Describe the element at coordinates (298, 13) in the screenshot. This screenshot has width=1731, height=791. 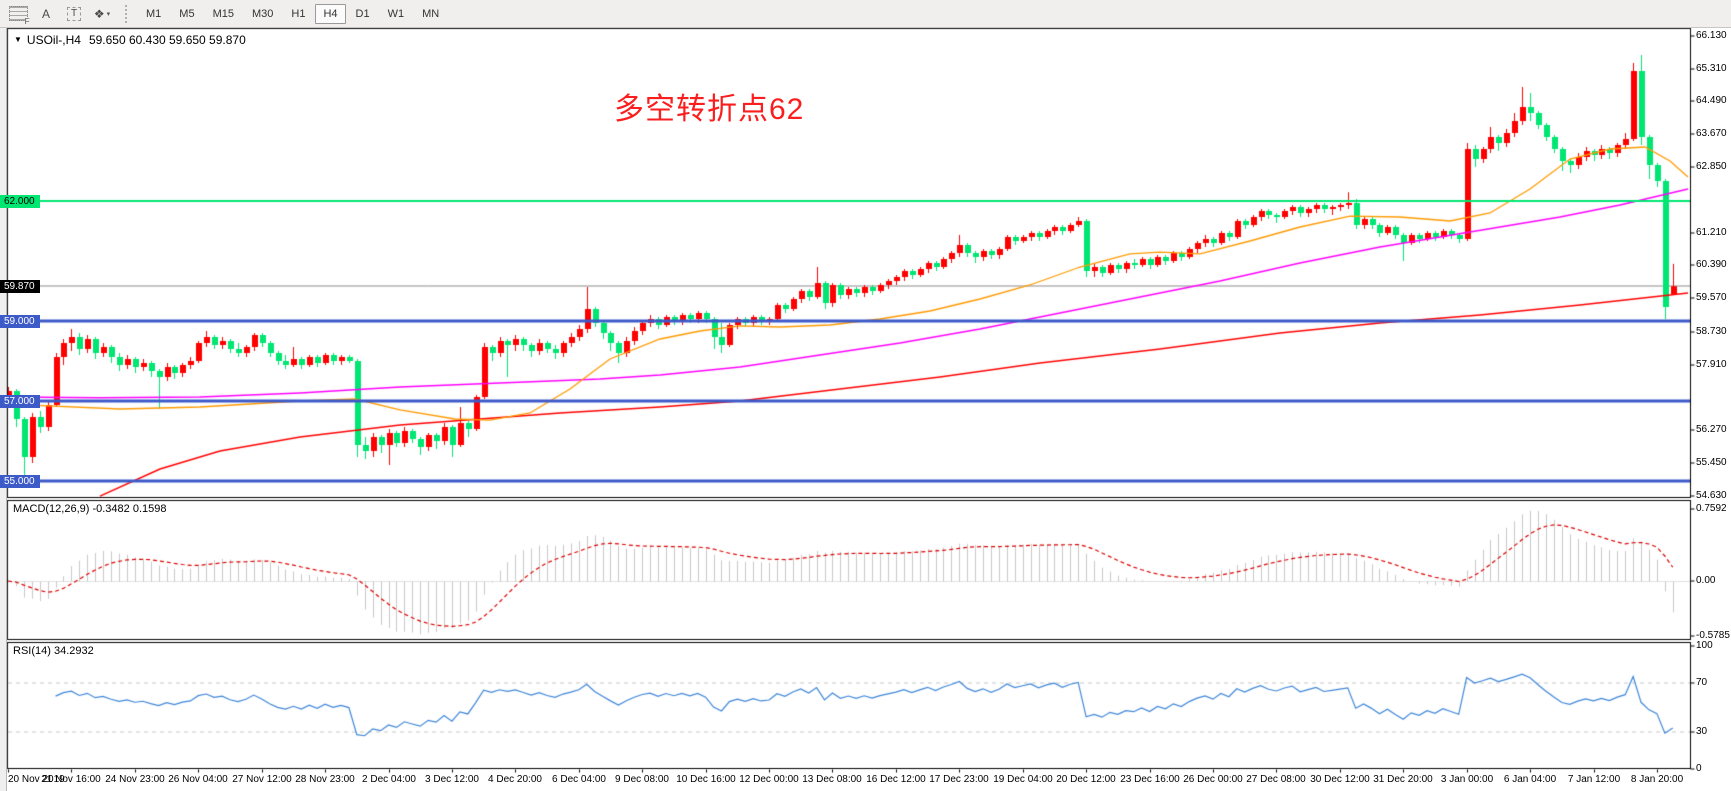
I see `timeframe-button-h1: H1` at that location.